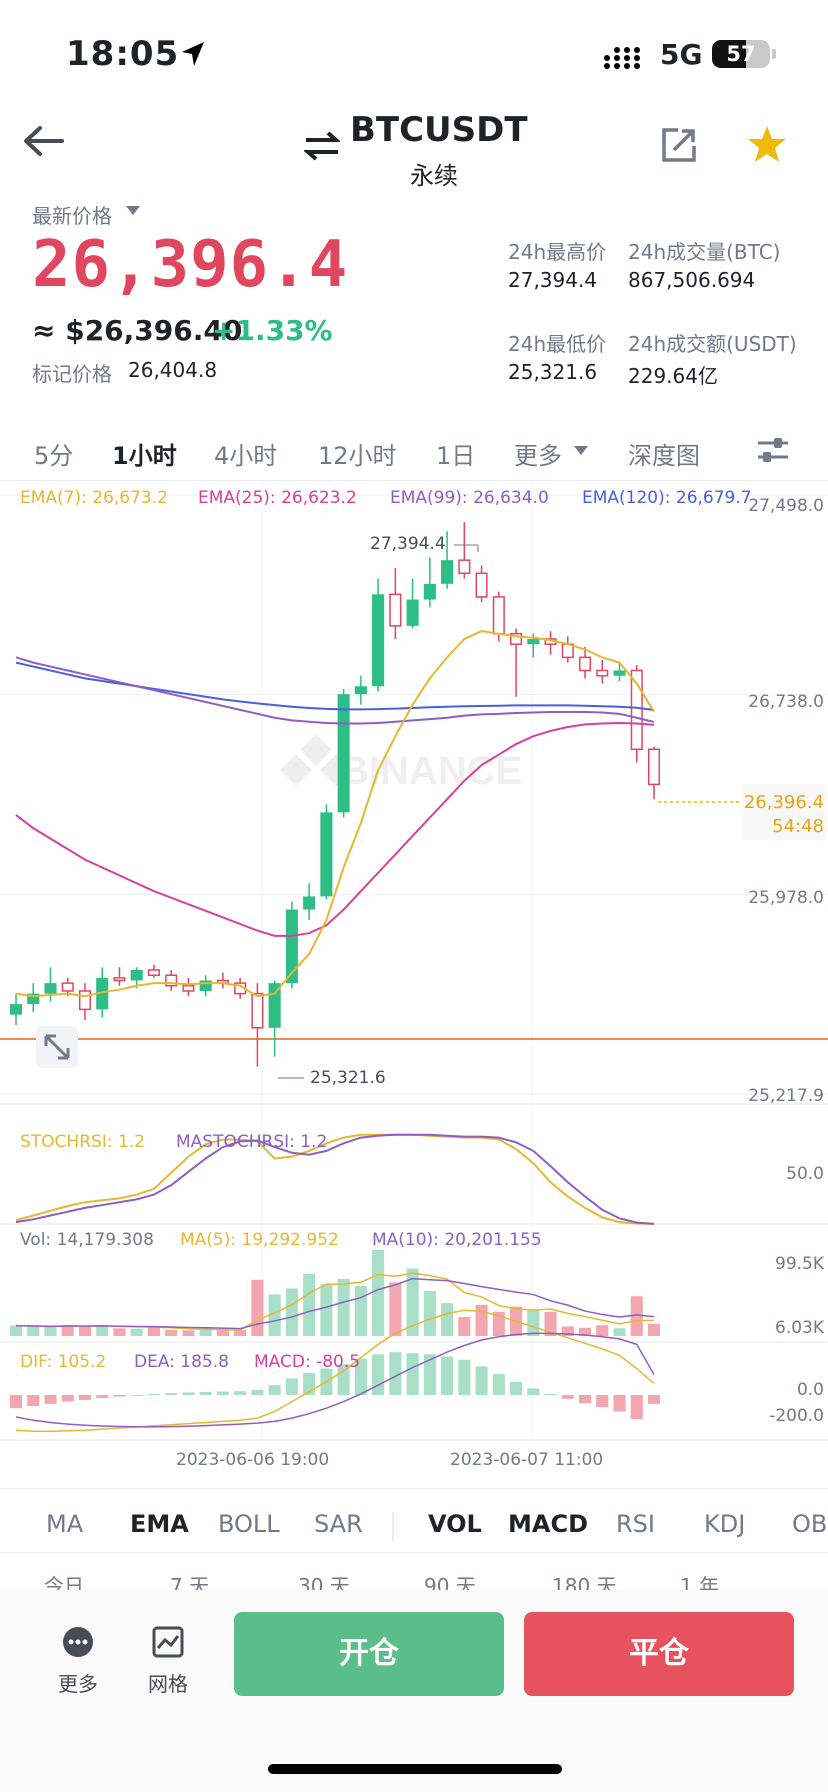 The width and height of the screenshot is (828, 1792). What do you see at coordinates (805, 1174) in the screenshot?
I see `stoch-axis: 50.0` at bounding box center [805, 1174].